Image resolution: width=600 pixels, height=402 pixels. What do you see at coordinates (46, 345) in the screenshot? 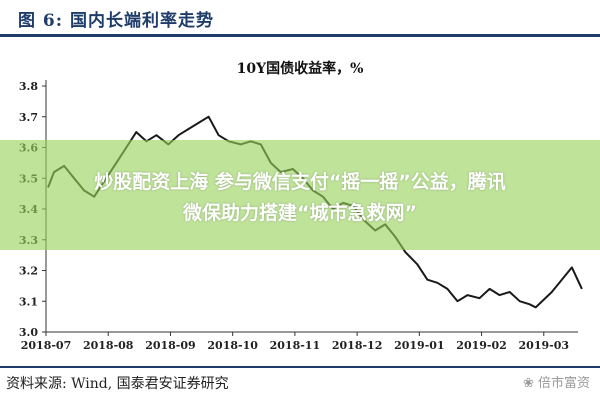
I see `x-tick-label: 2018-07` at bounding box center [46, 345].